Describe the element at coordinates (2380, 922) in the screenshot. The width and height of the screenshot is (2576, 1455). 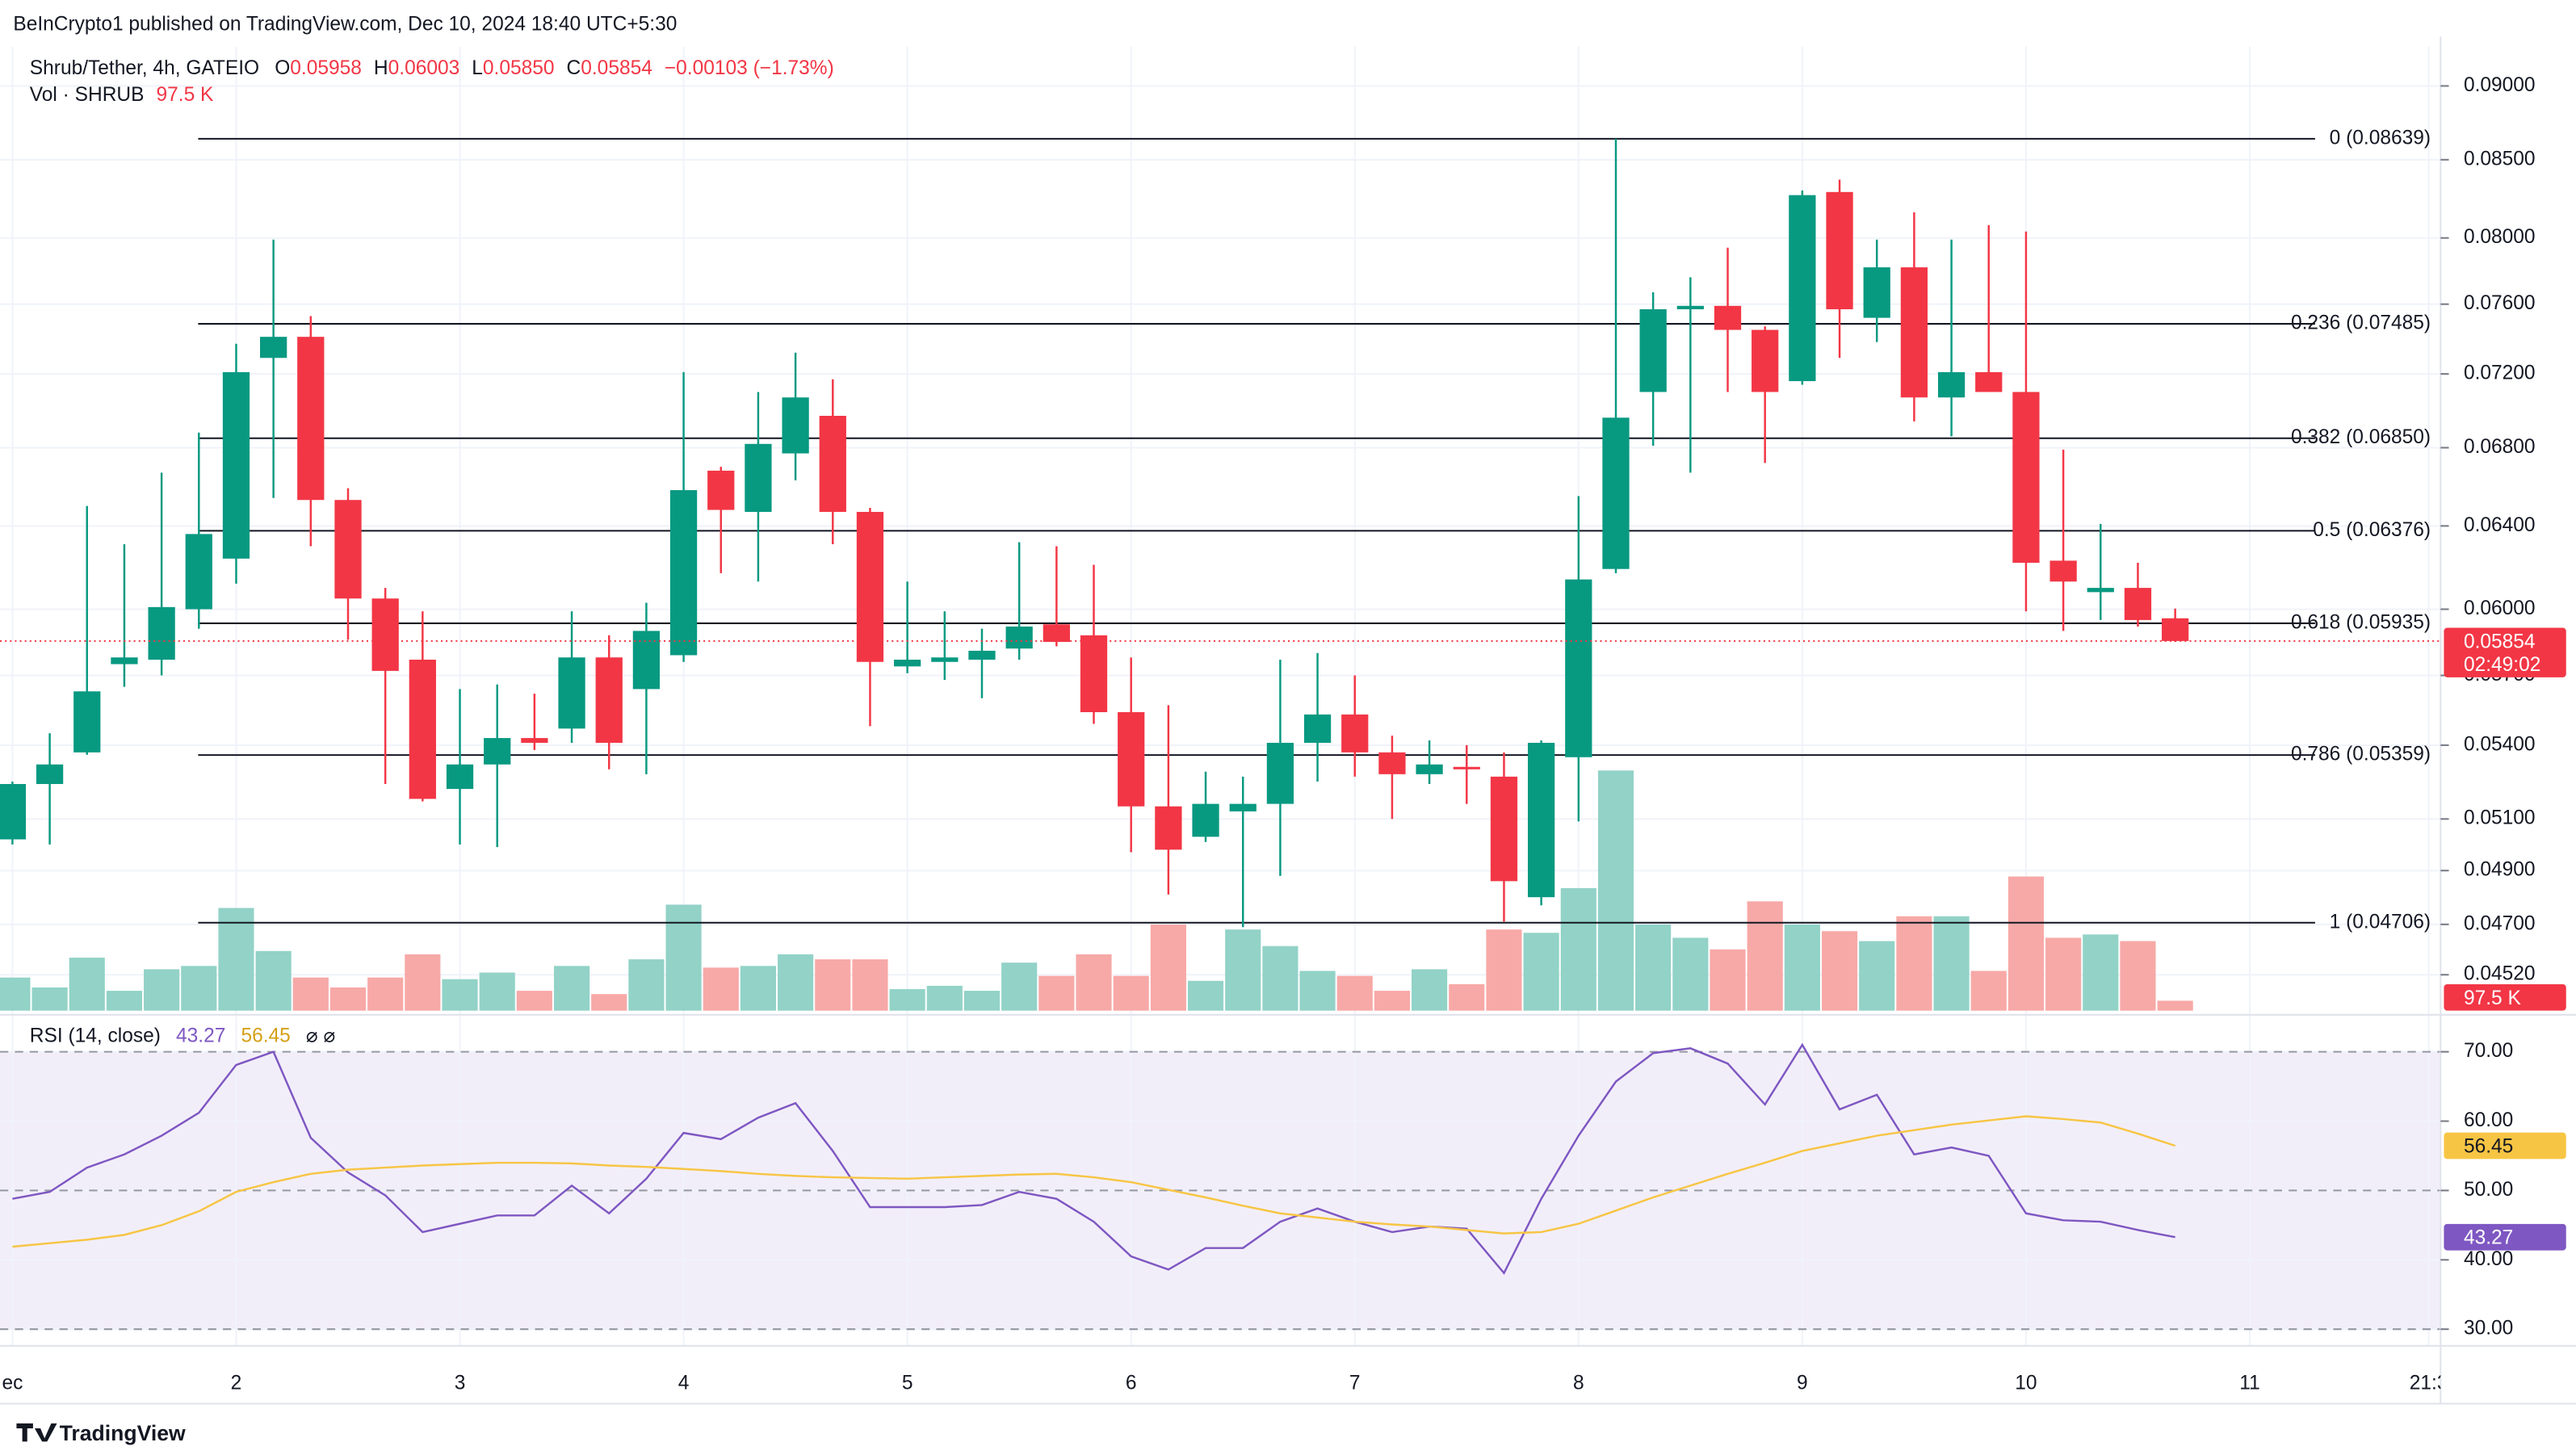
I see `fib-label: 1 (0.04706)` at that location.